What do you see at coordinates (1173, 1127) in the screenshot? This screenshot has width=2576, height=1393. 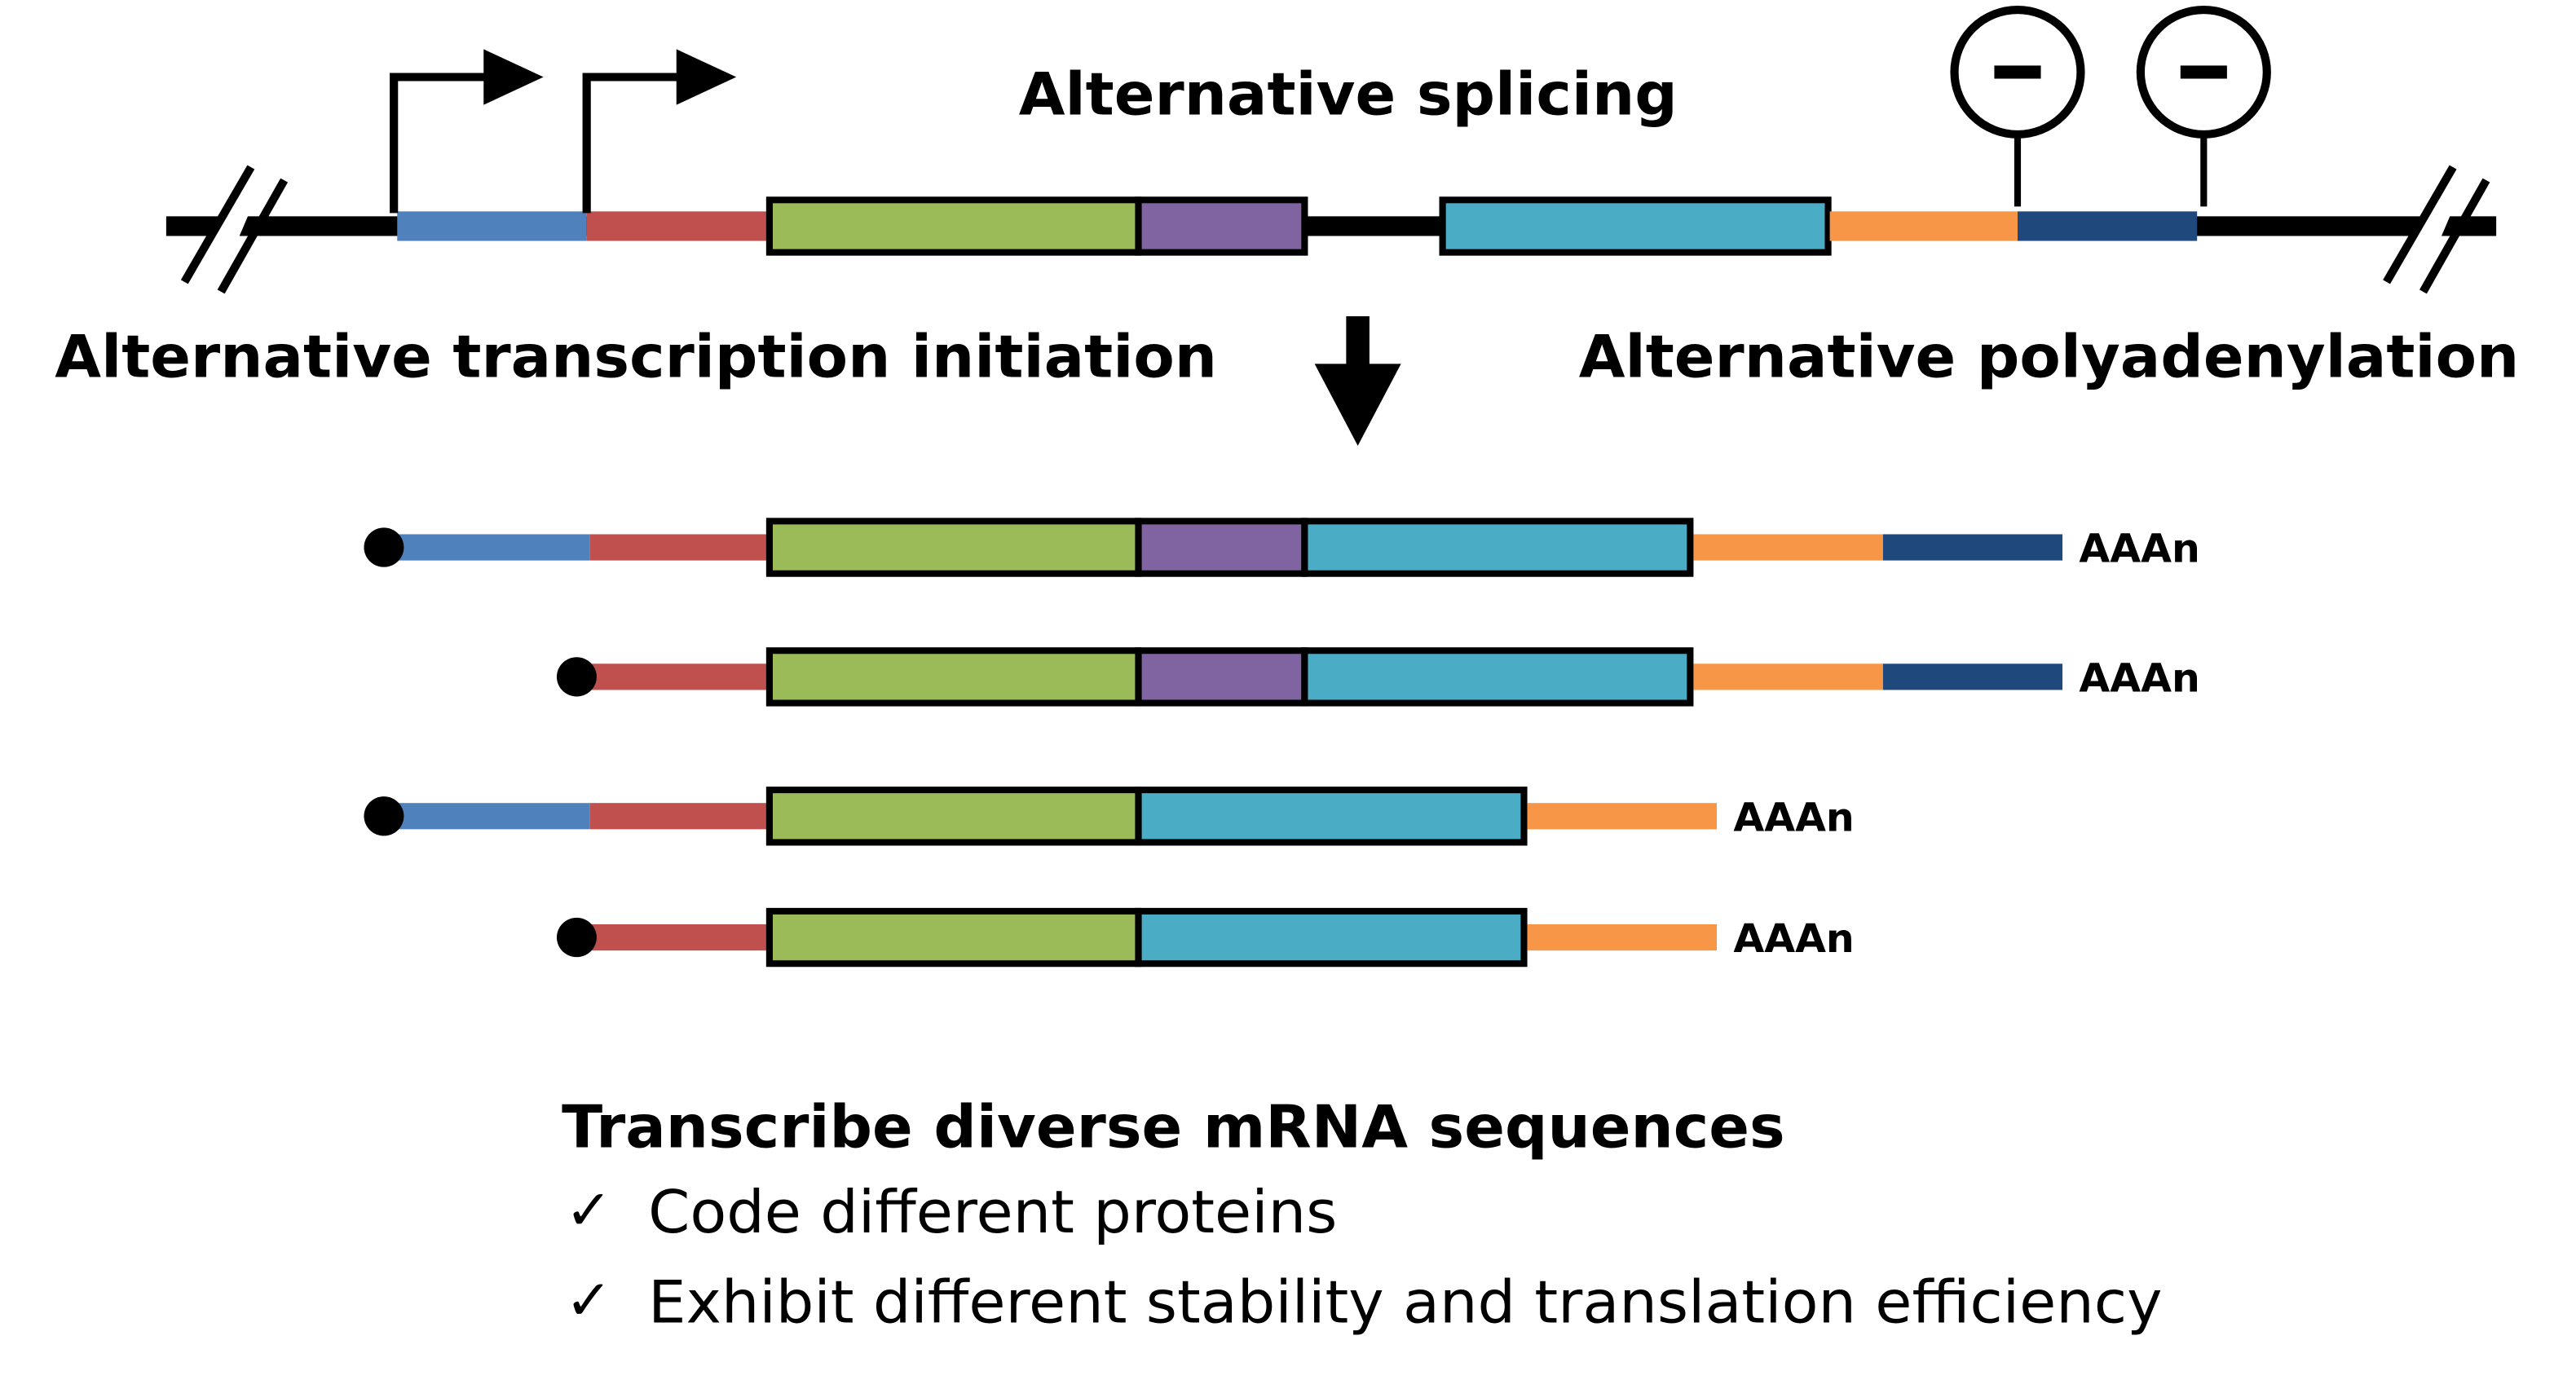 I see `summary-title: Transcribe diverse mRNA sequences` at bounding box center [1173, 1127].